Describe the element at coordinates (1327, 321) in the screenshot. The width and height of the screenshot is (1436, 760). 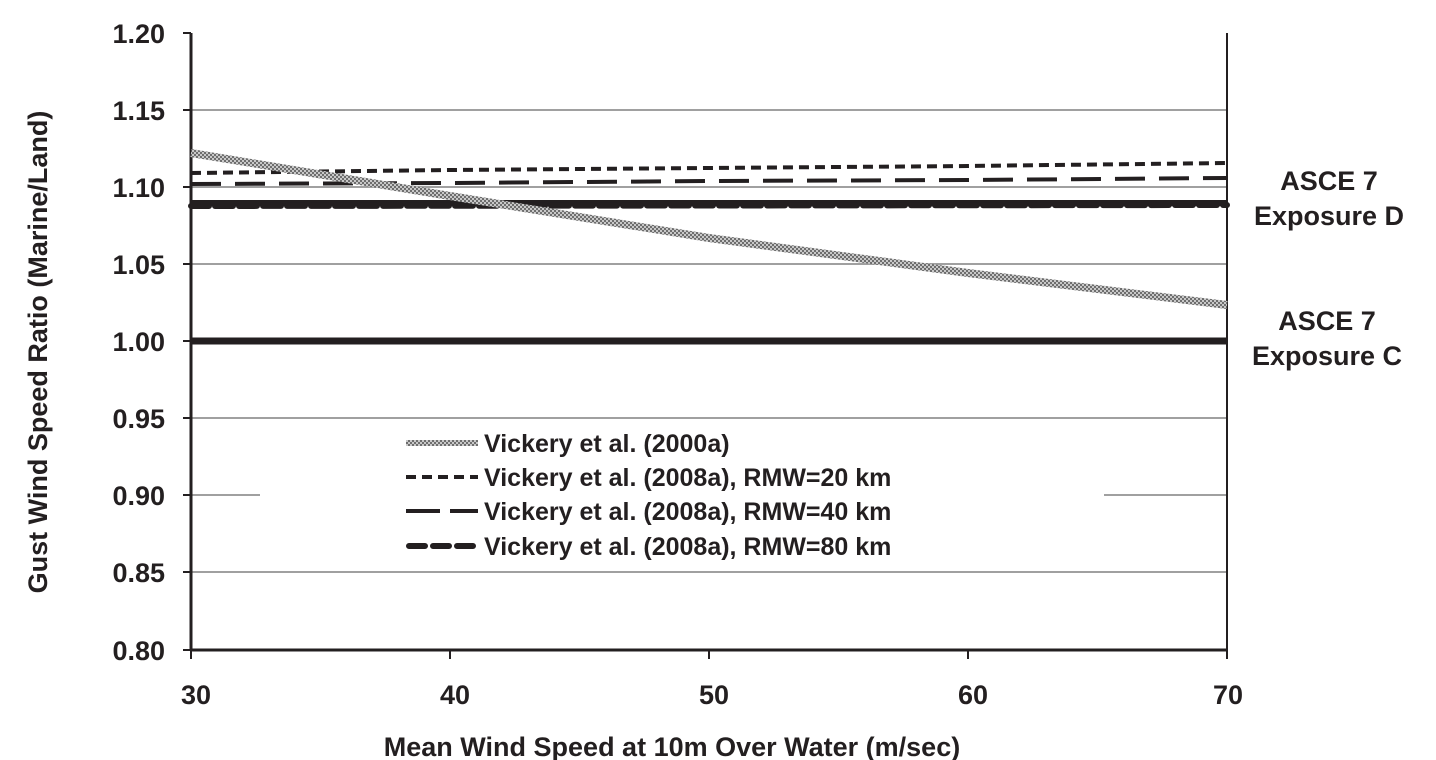
I see `annotation-exposure-c-line1: ASCE 7` at that location.